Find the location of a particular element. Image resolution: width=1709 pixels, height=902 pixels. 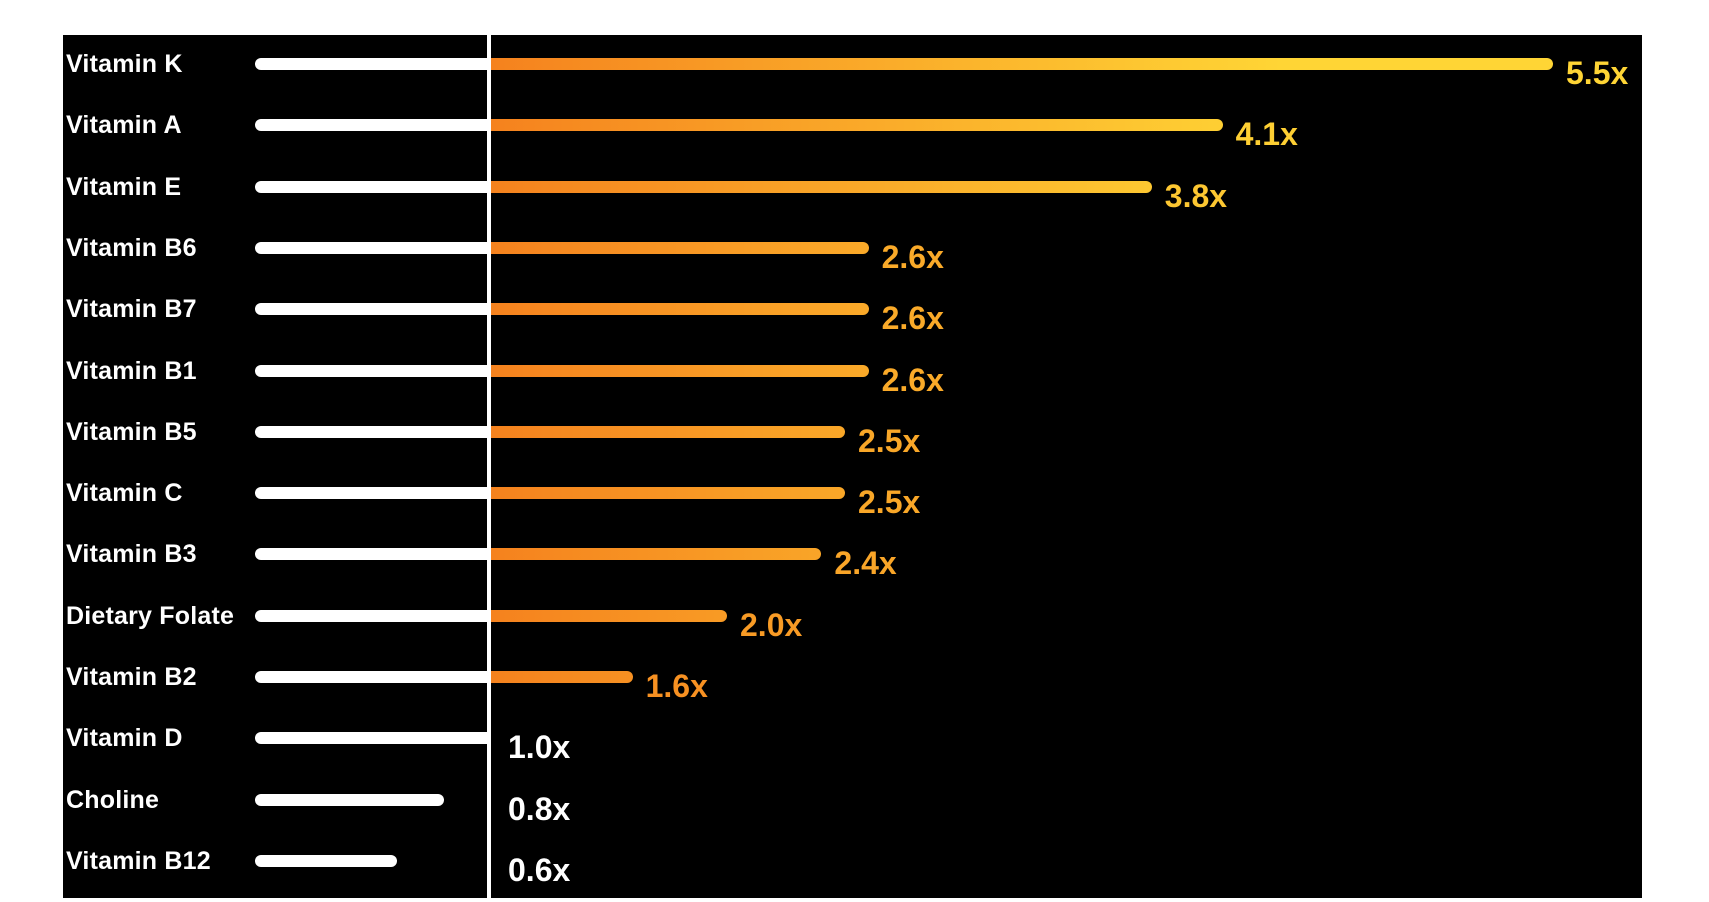

category-label: Dietary Folate is located at coordinates (150, 615).